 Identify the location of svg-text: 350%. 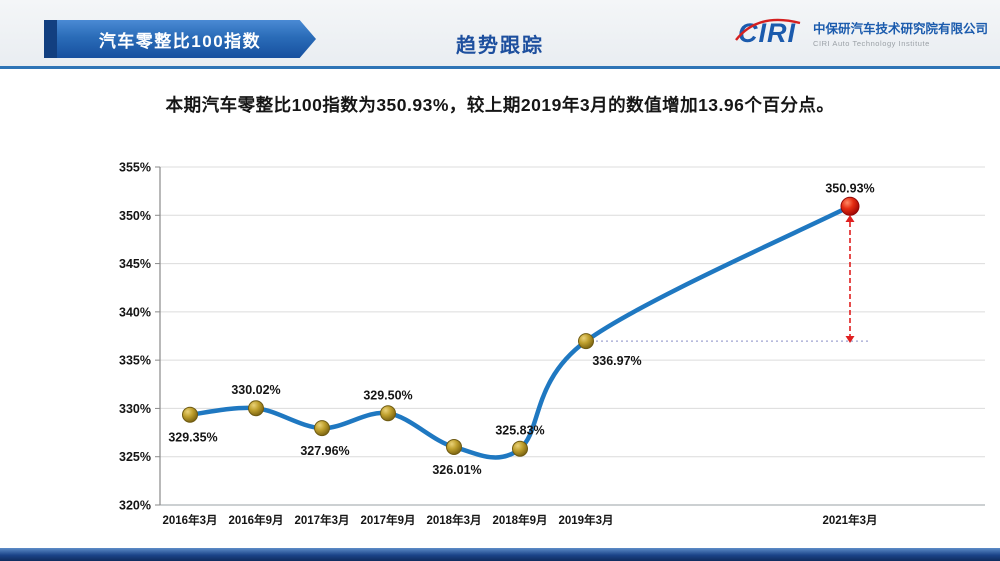
(135, 216).